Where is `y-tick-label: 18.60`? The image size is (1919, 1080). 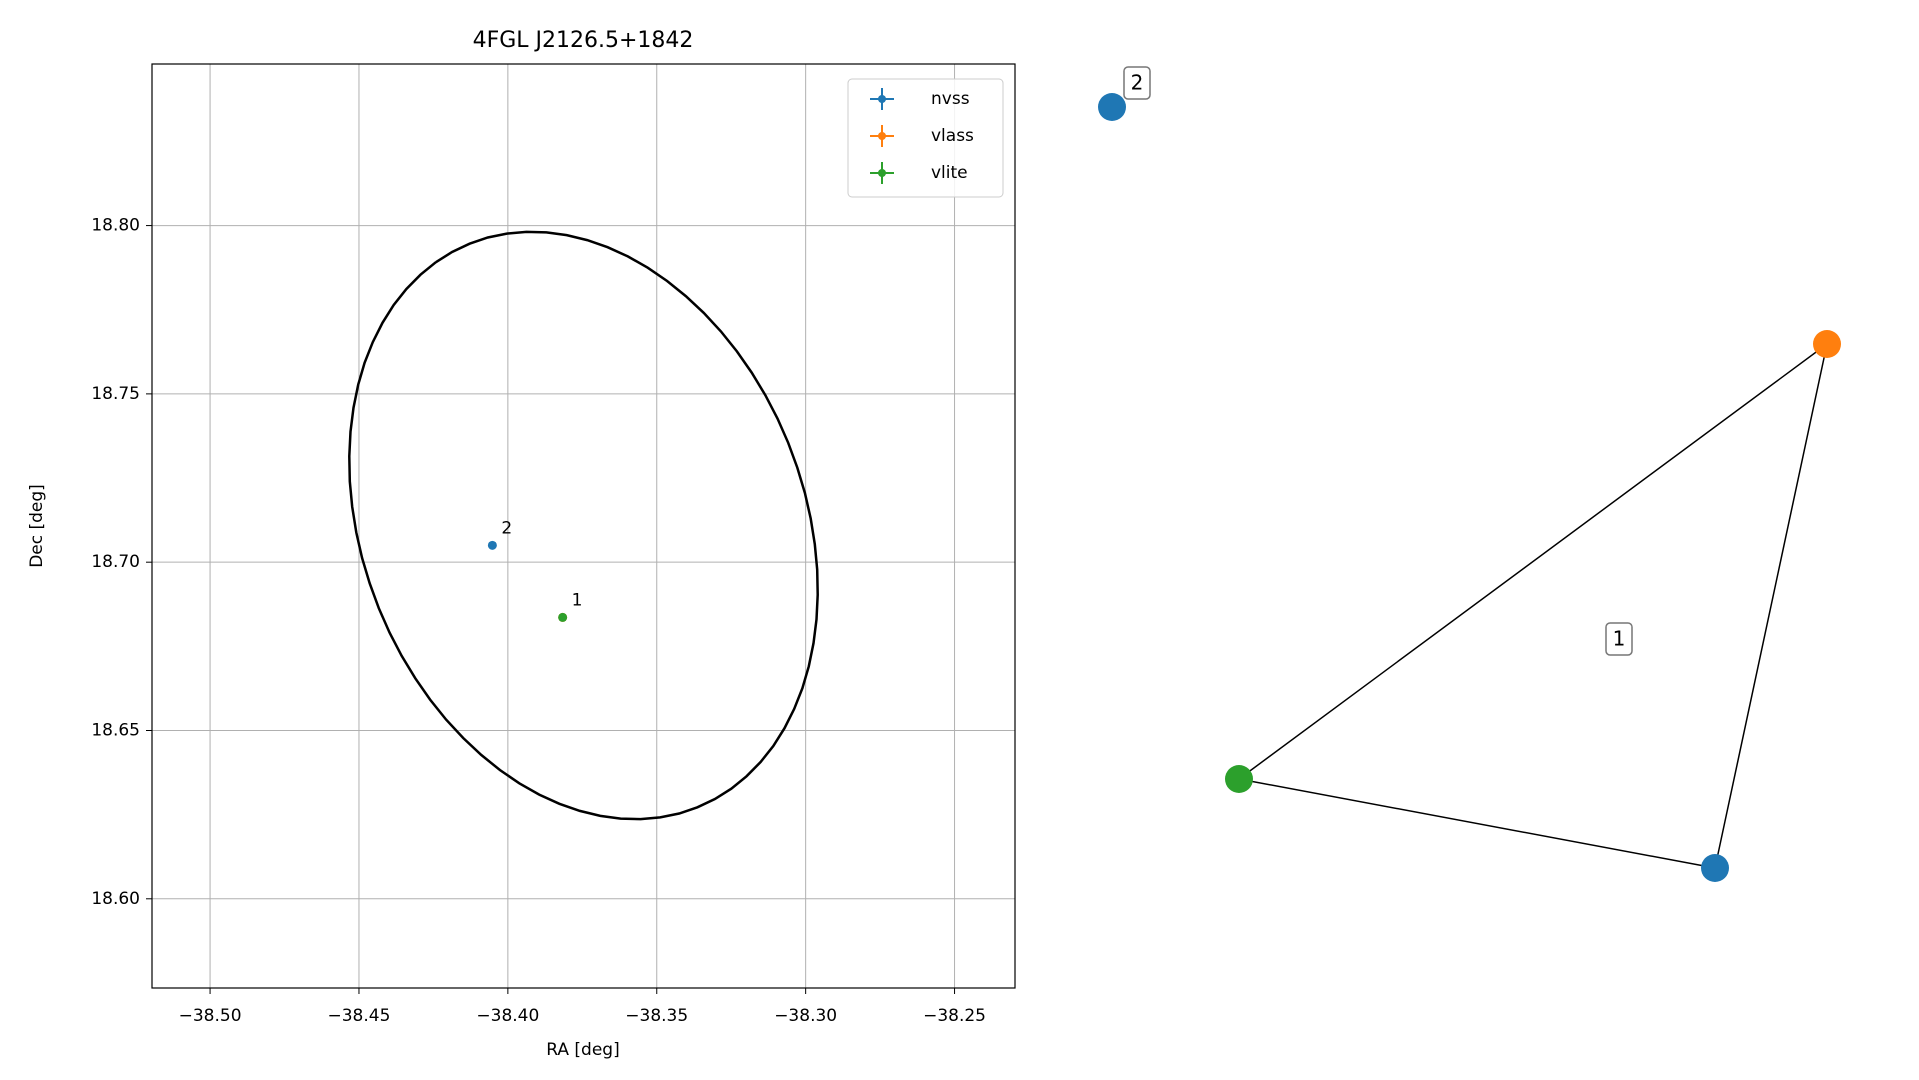 y-tick-label: 18.60 is located at coordinates (115, 899).